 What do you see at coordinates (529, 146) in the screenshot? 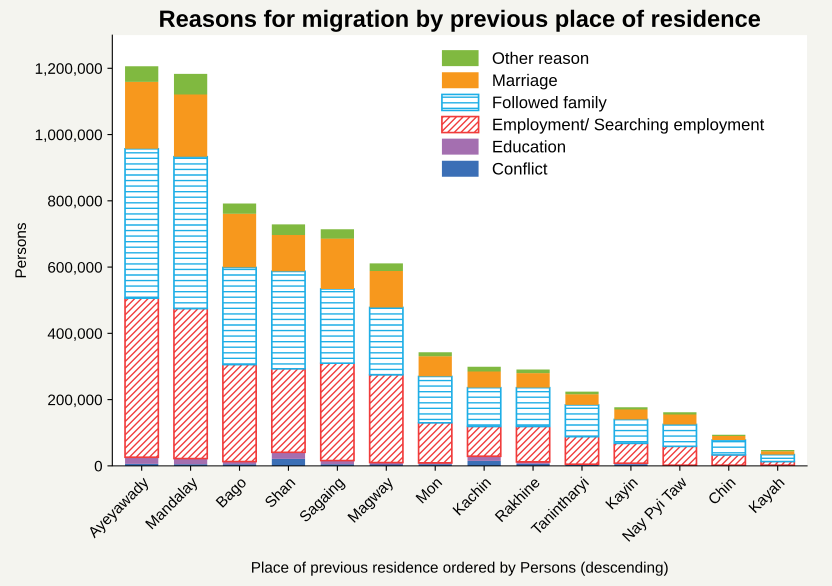
I see `legend-label: Education` at bounding box center [529, 146].